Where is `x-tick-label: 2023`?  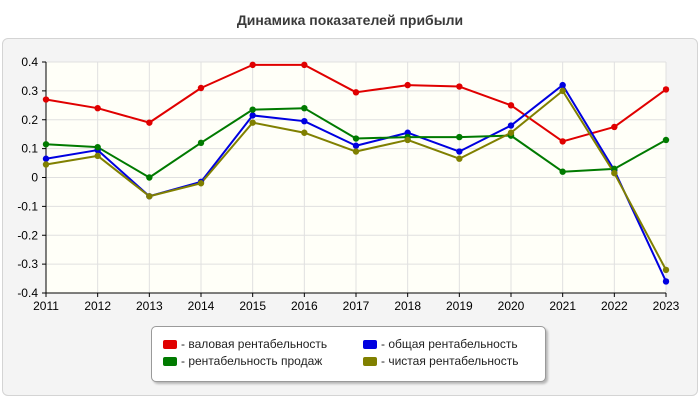 x-tick-label: 2023 is located at coordinates (666, 306).